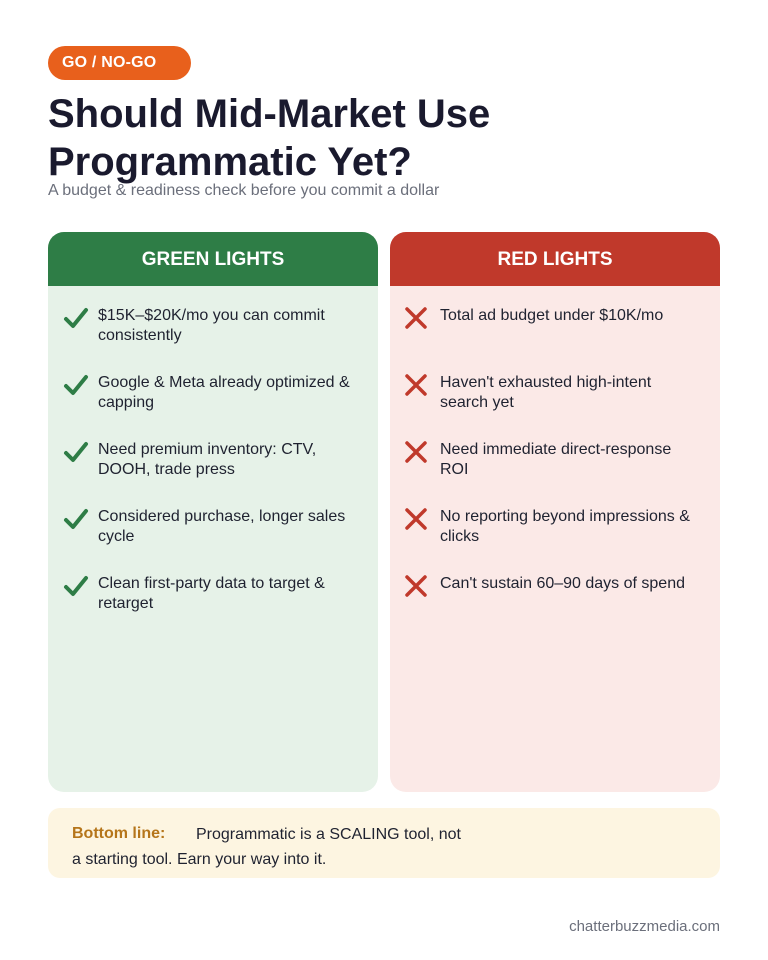  I want to click on bottom-line-label: Bottom line:, so click(119, 833).